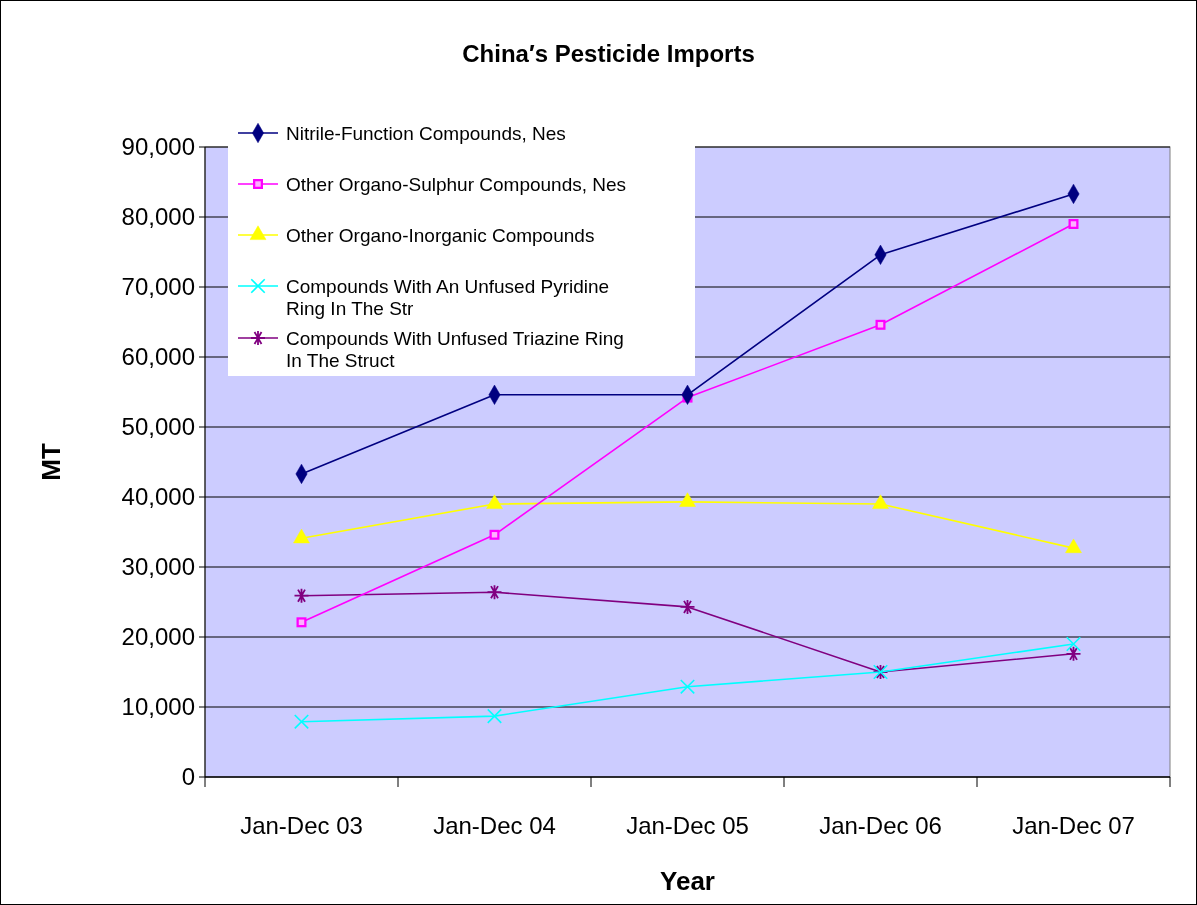  What do you see at coordinates (158, 497) in the screenshot?
I see `y-tick-label: 40,000` at bounding box center [158, 497].